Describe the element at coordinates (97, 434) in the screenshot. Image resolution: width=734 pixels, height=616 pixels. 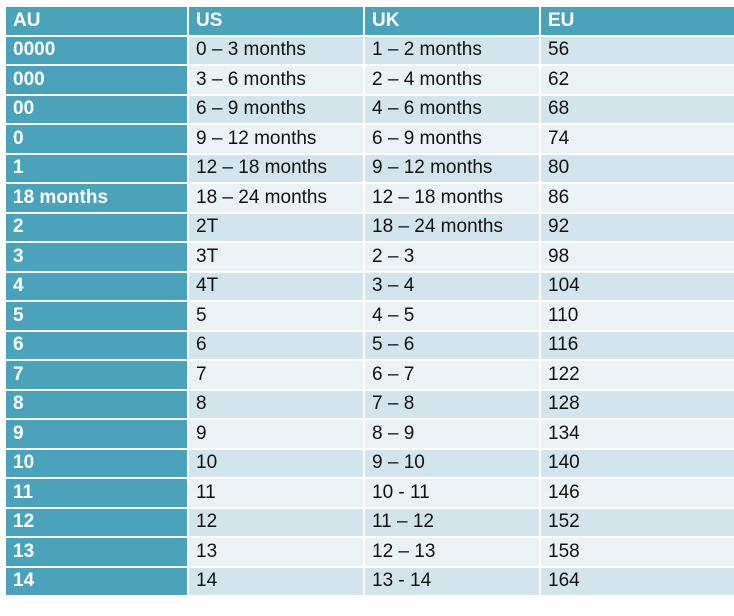
I see `cell-au: 9` at that location.